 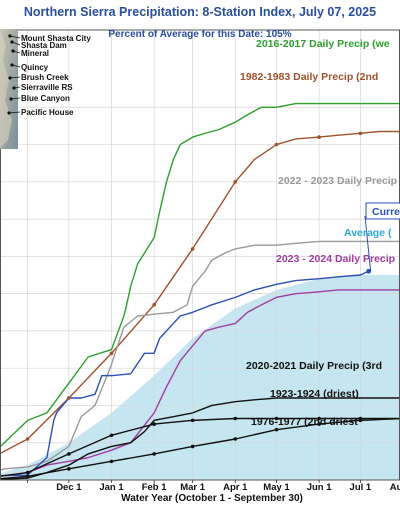 I want to click on series-label-wettest: 2016-2017 Daily Precip (we, so click(x=323, y=44).